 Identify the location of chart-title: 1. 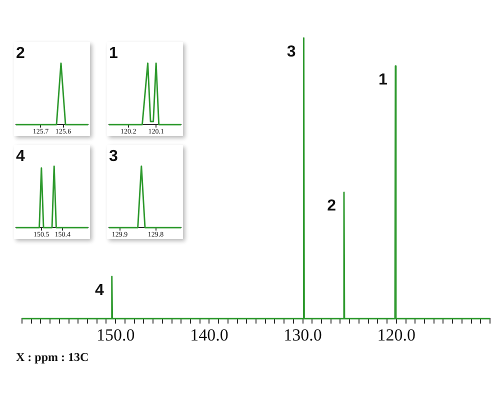
(113, 53).